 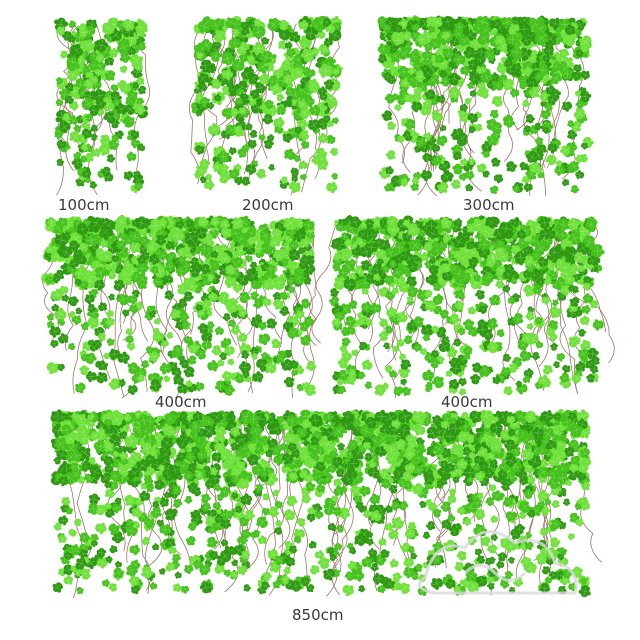 I want to click on sky-logo-icon, so click(x=500, y=568).